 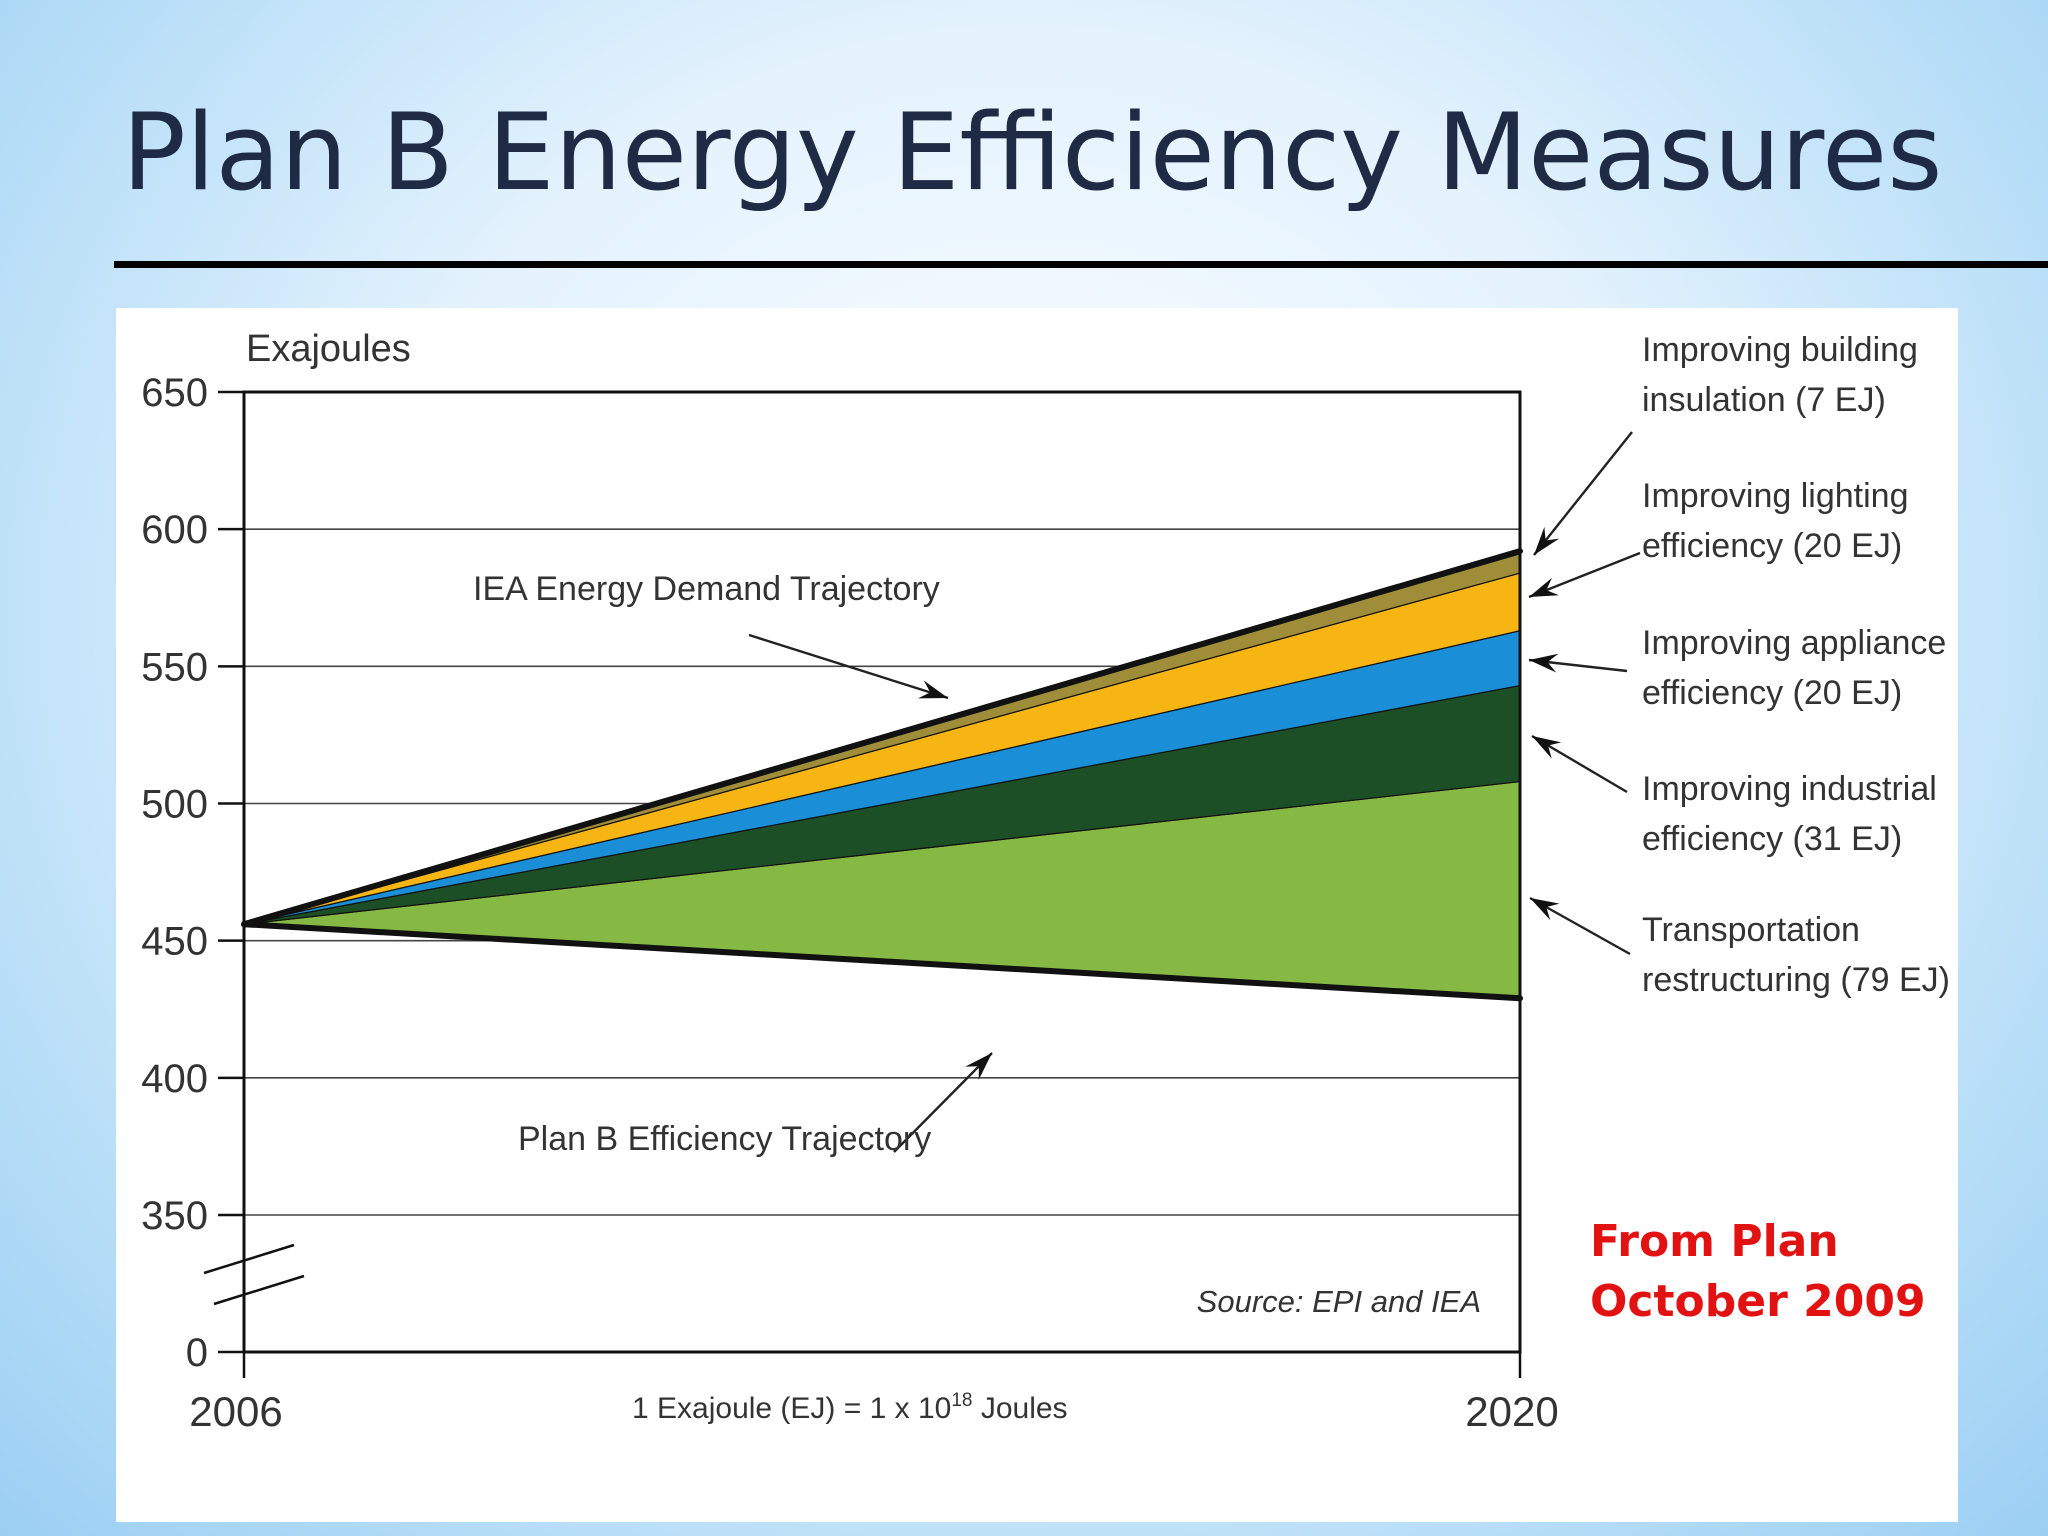 What do you see at coordinates (1796, 980) in the screenshot?
I see `series-label-4-line2: restructuring (79 EJ)` at bounding box center [1796, 980].